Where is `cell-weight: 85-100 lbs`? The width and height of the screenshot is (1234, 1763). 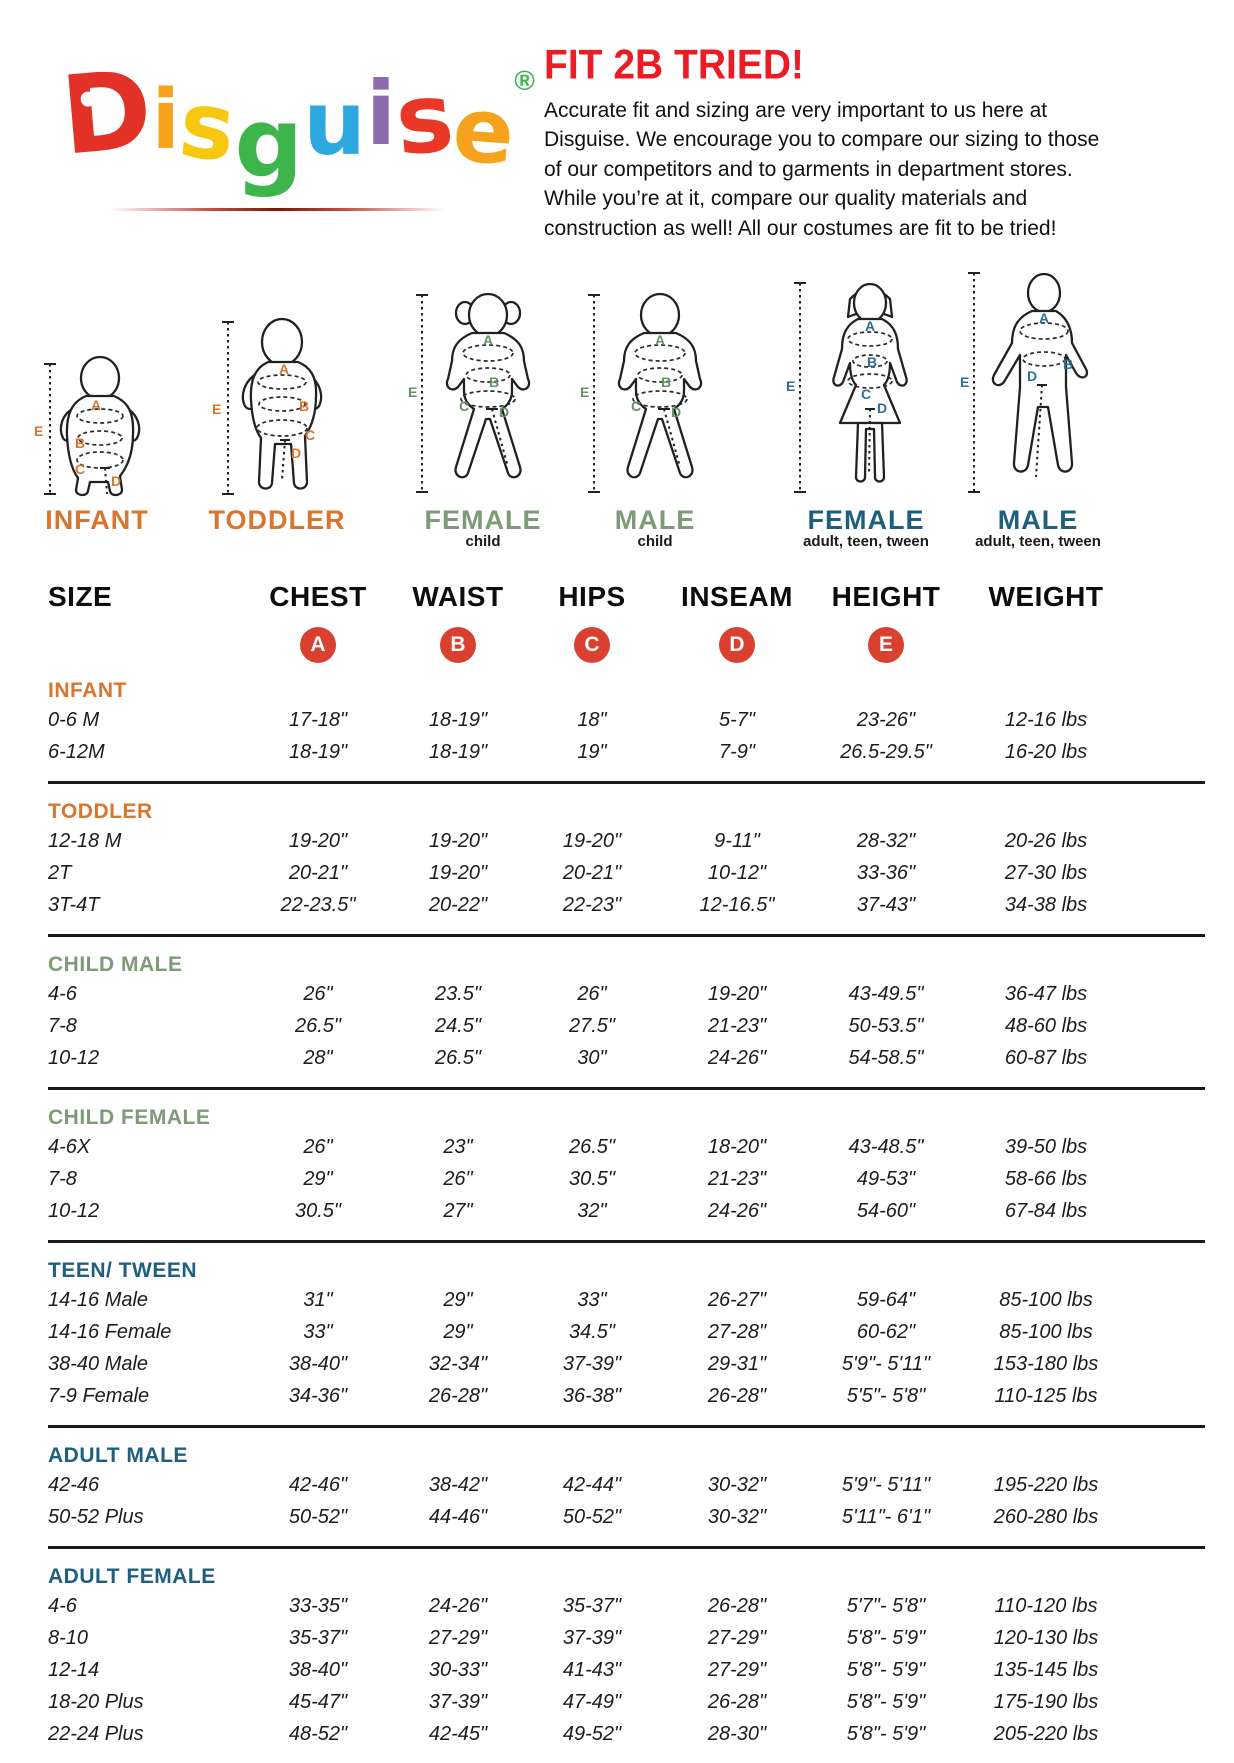 cell-weight: 85-100 lbs is located at coordinates (1046, 1300).